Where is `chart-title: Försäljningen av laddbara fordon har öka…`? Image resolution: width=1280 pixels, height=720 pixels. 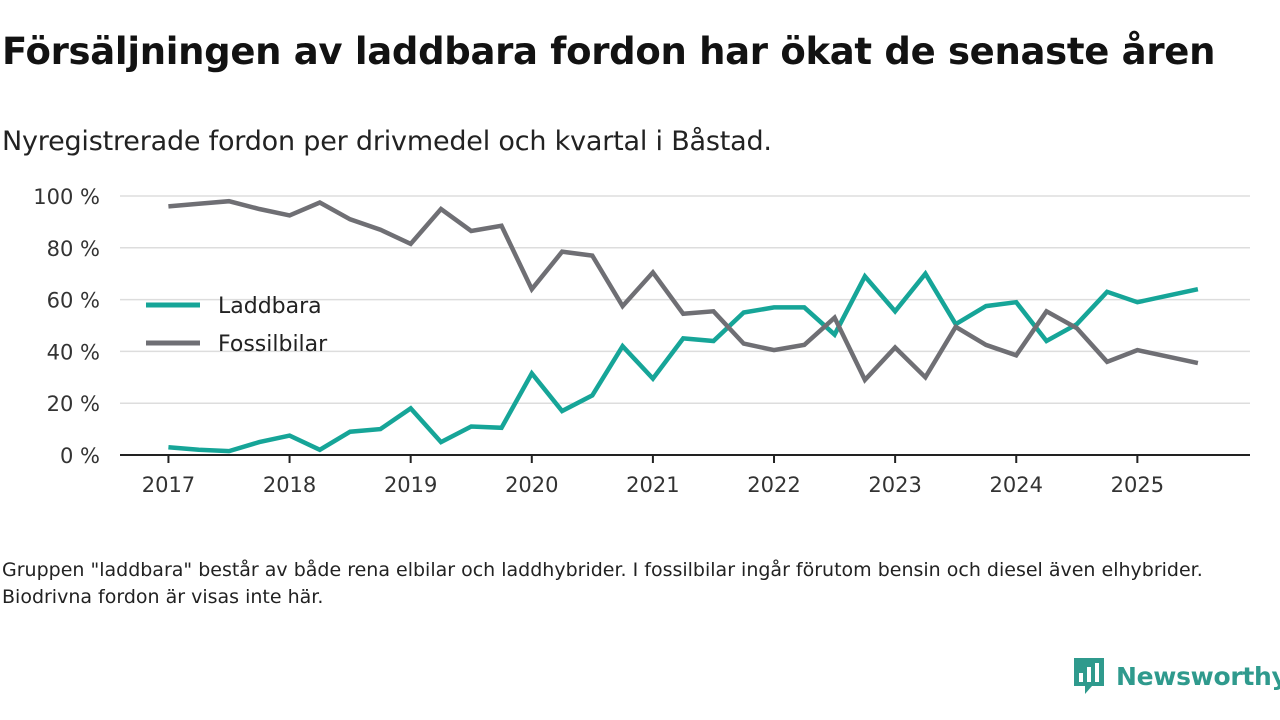 chart-title: Försäljningen av laddbara fordon har öka… is located at coordinates (609, 51).